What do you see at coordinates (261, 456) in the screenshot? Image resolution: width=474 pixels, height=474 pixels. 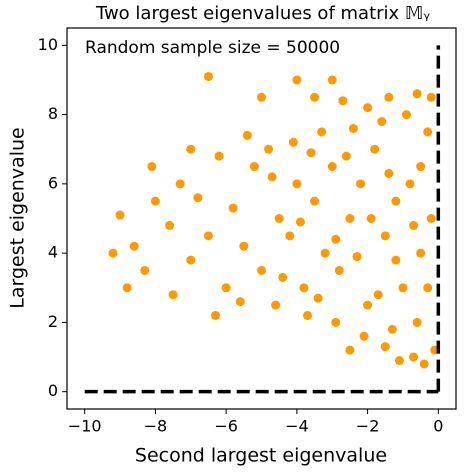 I see `x-axis-label: Second largest eigenvalue` at bounding box center [261, 456].